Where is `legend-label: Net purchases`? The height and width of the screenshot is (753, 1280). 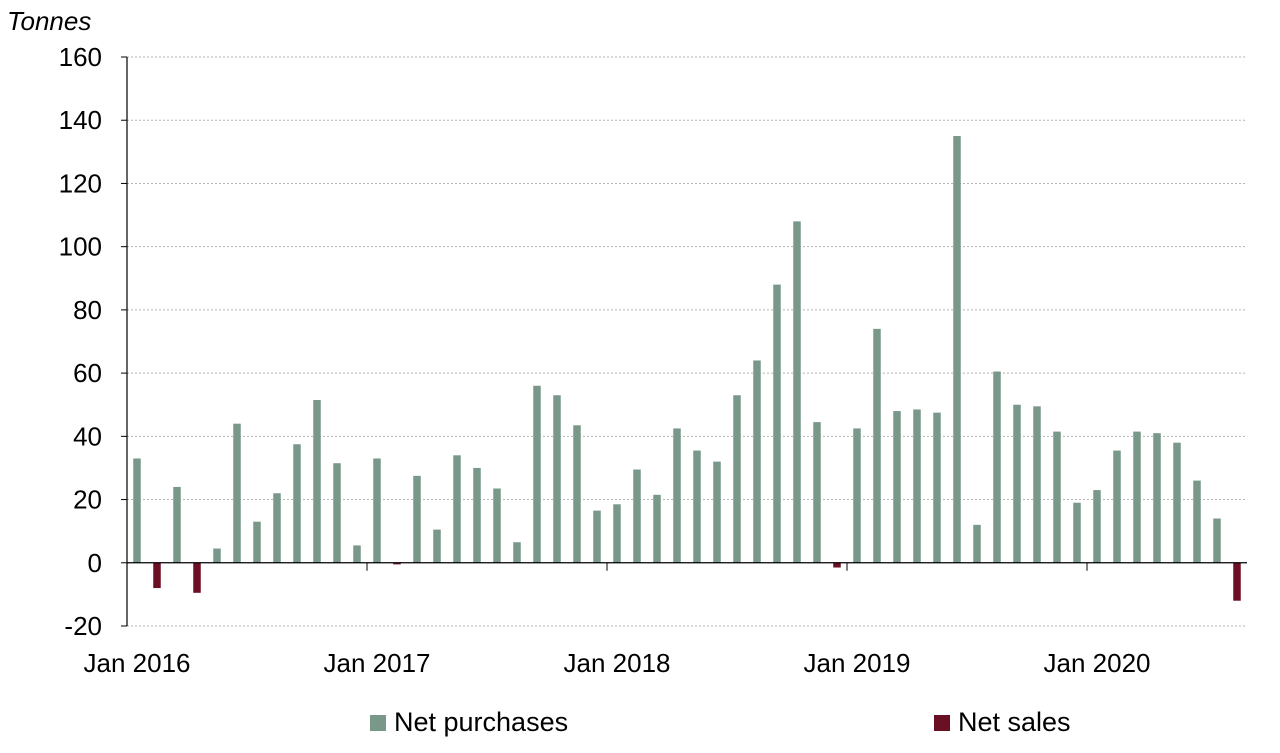 legend-label: Net purchases is located at coordinates (481, 722).